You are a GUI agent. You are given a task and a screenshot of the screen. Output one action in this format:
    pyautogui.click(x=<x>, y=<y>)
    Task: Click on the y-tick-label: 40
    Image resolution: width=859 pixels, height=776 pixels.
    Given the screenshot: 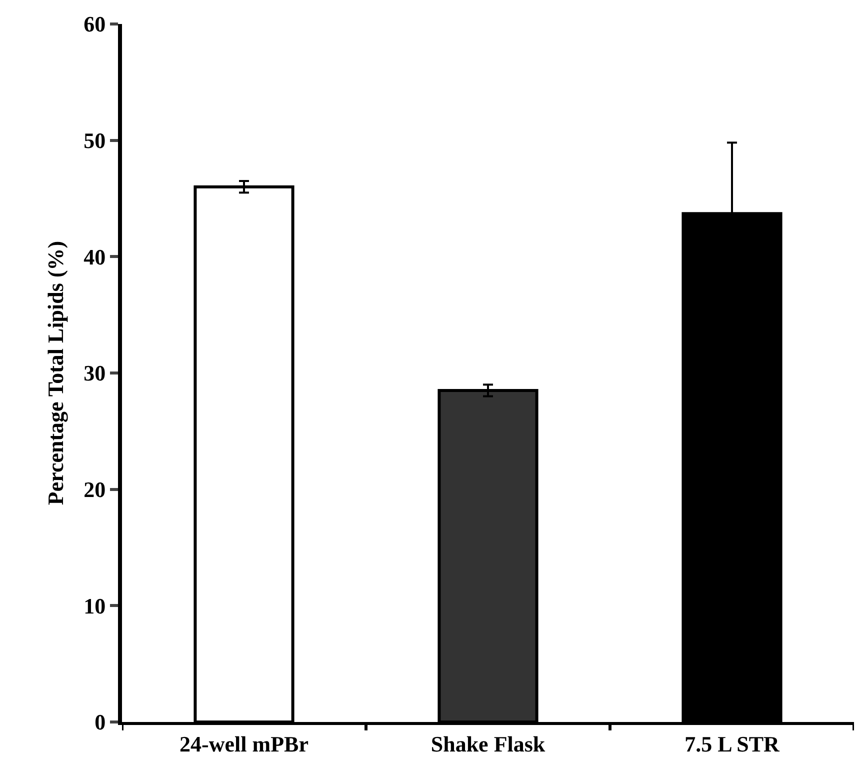 What is the action you would take?
    pyautogui.click(x=95, y=257)
    